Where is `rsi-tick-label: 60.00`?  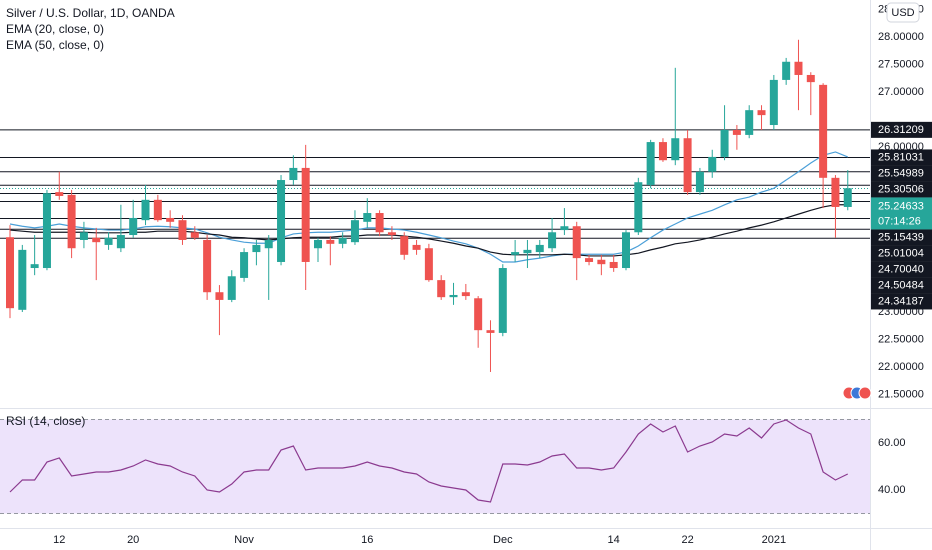
rsi-tick-label: 60.00 is located at coordinates (892, 443).